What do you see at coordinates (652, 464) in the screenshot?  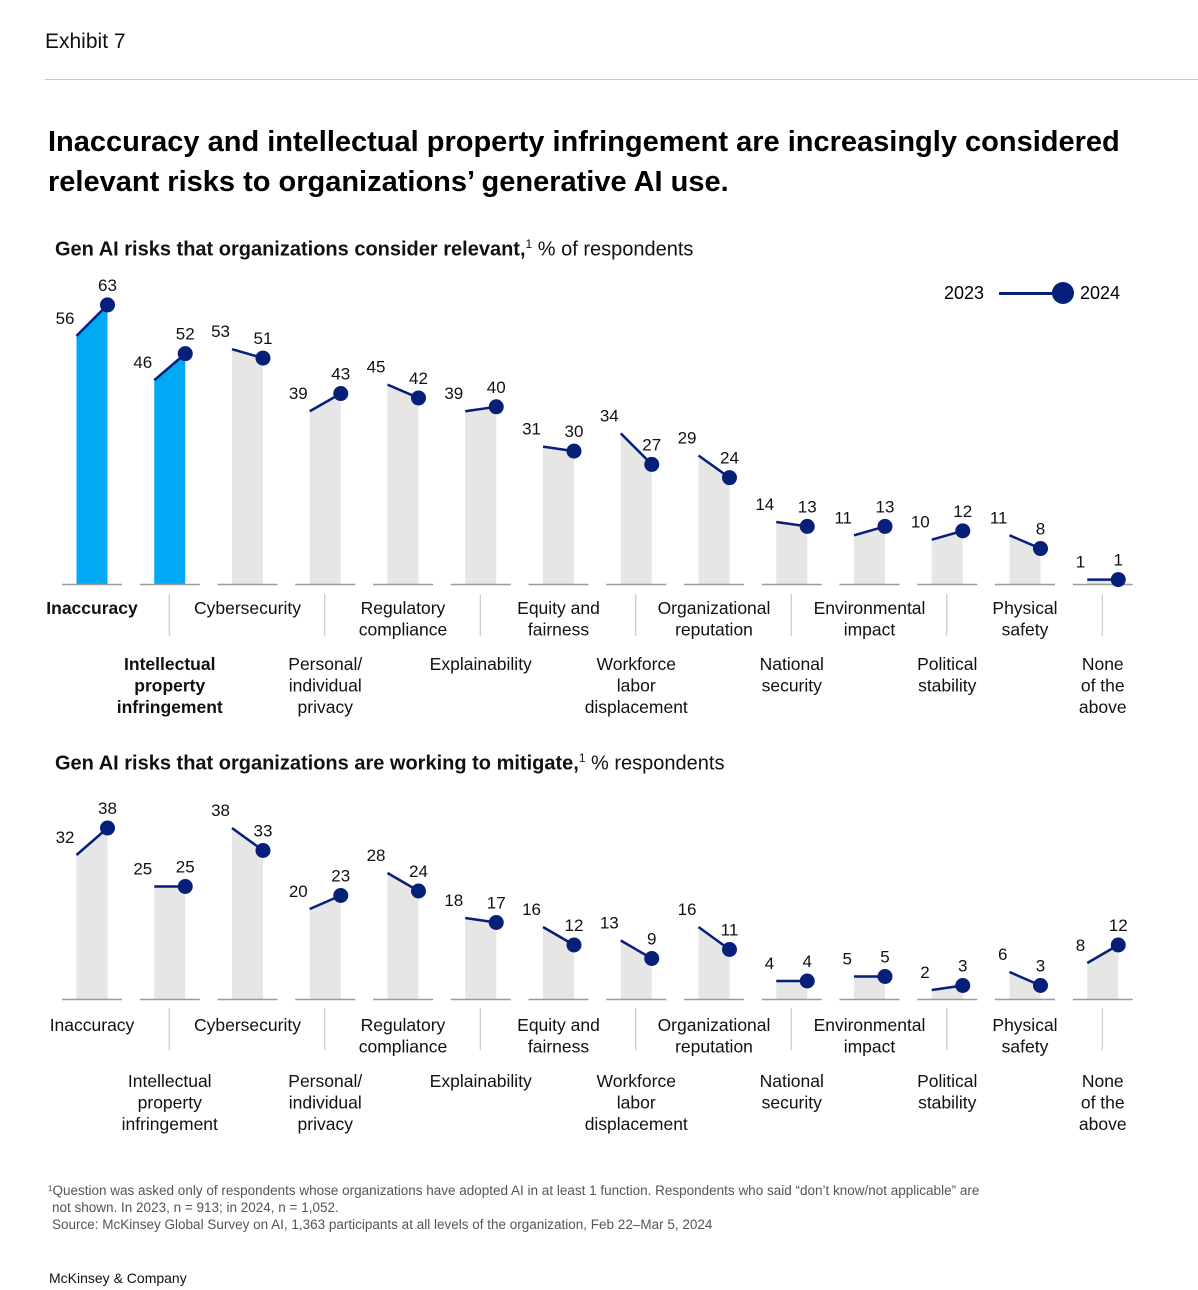 I see `dot-2024-workforce-labor-displacement` at bounding box center [652, 464].